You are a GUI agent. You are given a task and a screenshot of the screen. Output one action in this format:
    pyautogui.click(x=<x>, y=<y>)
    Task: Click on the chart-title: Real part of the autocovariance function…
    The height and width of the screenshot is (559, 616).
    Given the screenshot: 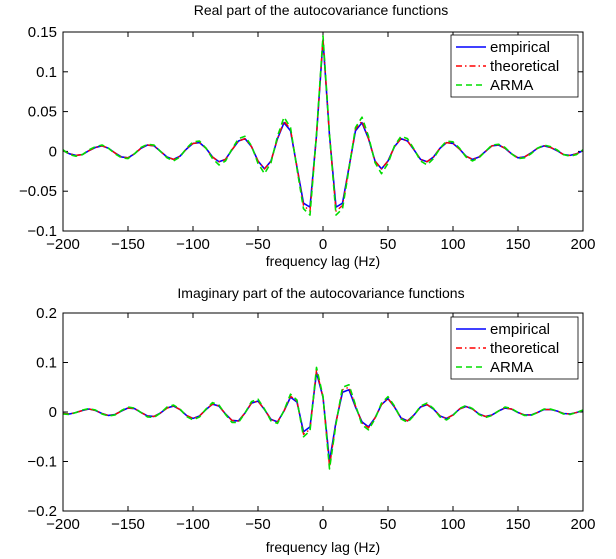 What is the action you would take?
    pyautogui.click(x=321, y=10)
    